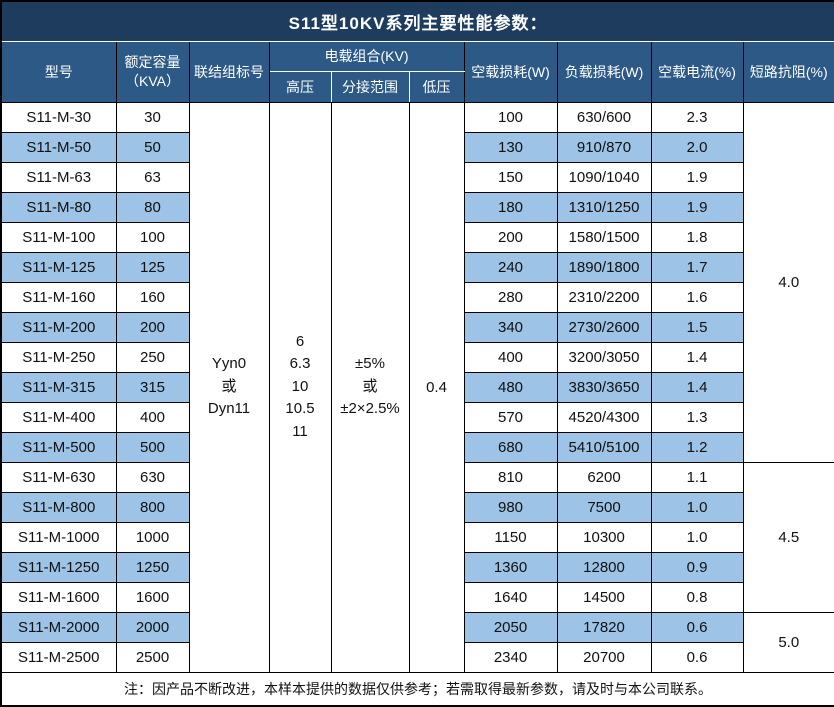 The width and height of the screenshot is (834, 707). What do you see at coordinates (58, 71) in the screenshot?
I see `col-header-model: 型号` at bounding box center [58, 71].